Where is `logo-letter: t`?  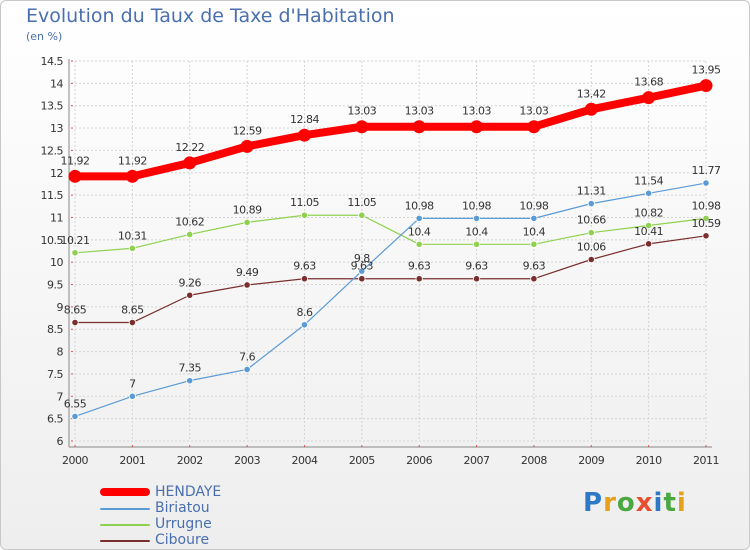
logo-letter: t is located at coordinates (670, 503).